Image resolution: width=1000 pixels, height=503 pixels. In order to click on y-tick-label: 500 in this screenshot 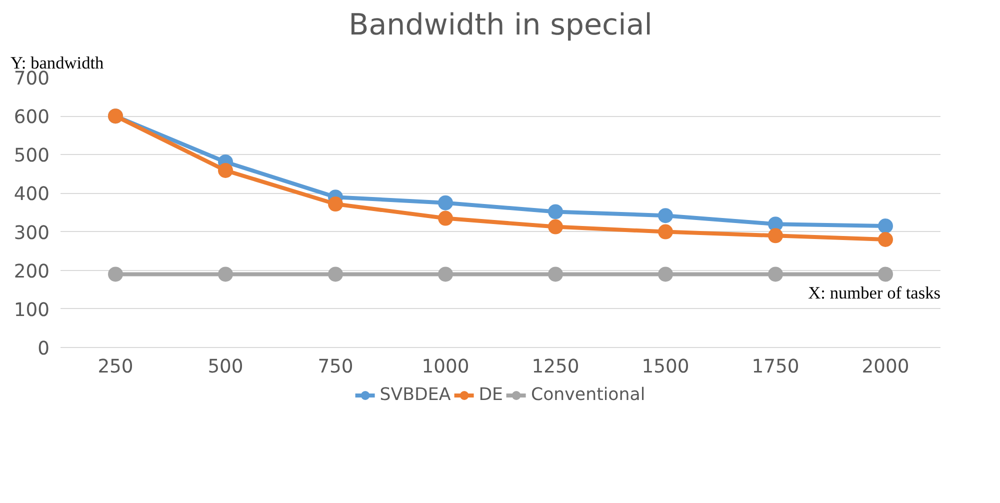, I will do `click(32, 156)`.